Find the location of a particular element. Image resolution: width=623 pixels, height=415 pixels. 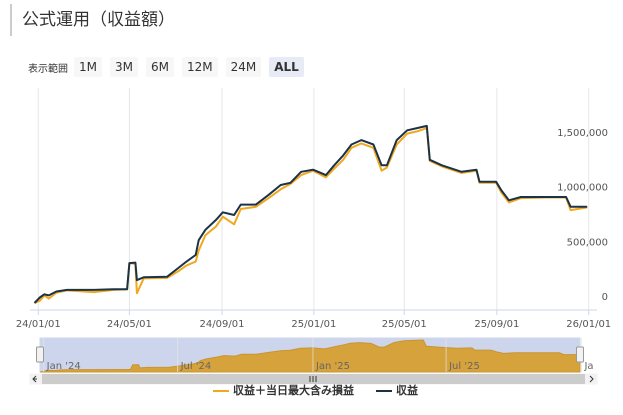

navigator-label: Jul '25 is located at coordinates (464, 366).